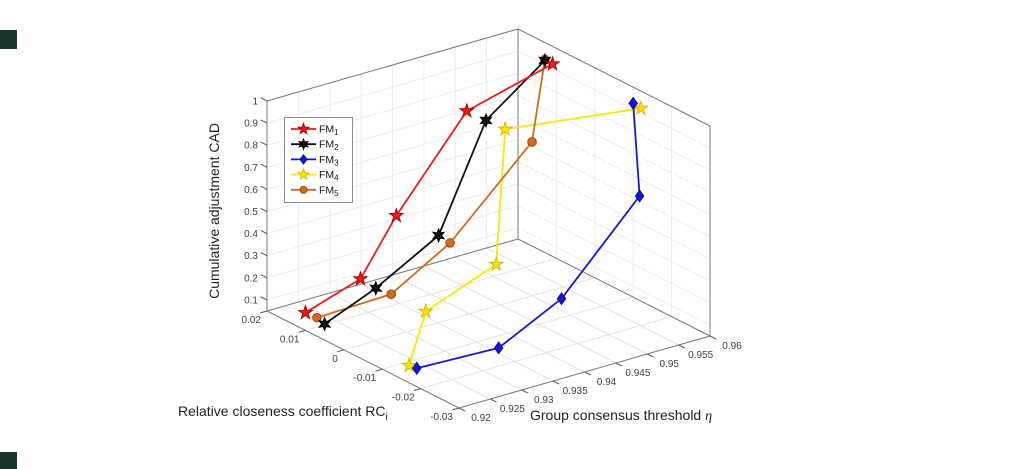  I want to click on z-tick-label: 0.5, so click(251, 212).